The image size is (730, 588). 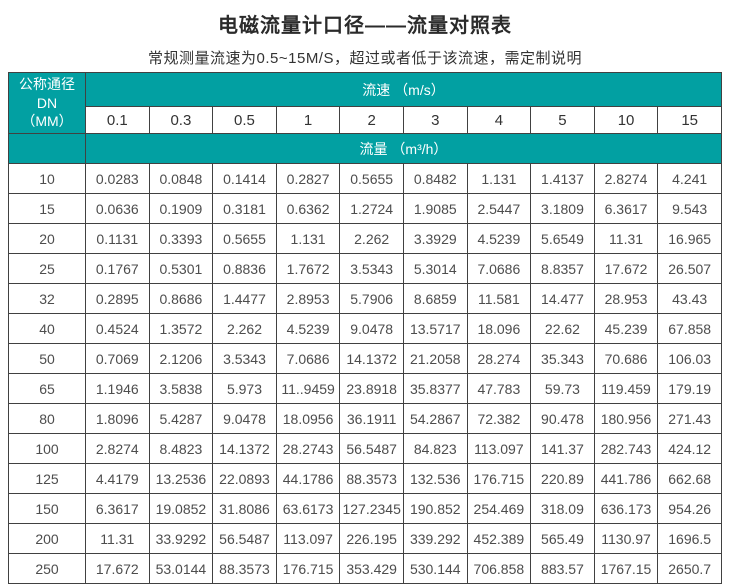 What do you see at coordinates (371, 388) in the screenshot?
I see `flow-value-cell: 23.8918` at bounding box center [371, 388].